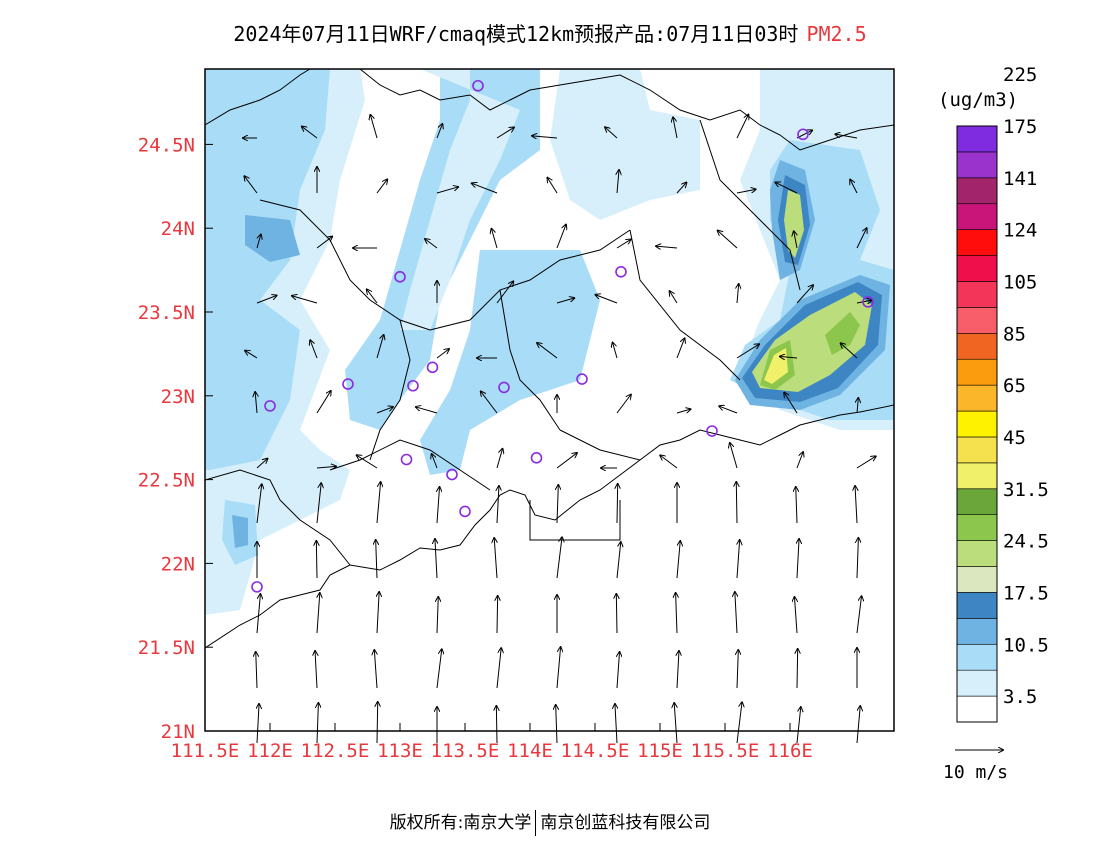 This screenshot has height=850, width=1100. I want to click on footer-owner: 版权所有:南京大学, so click(460, 823).